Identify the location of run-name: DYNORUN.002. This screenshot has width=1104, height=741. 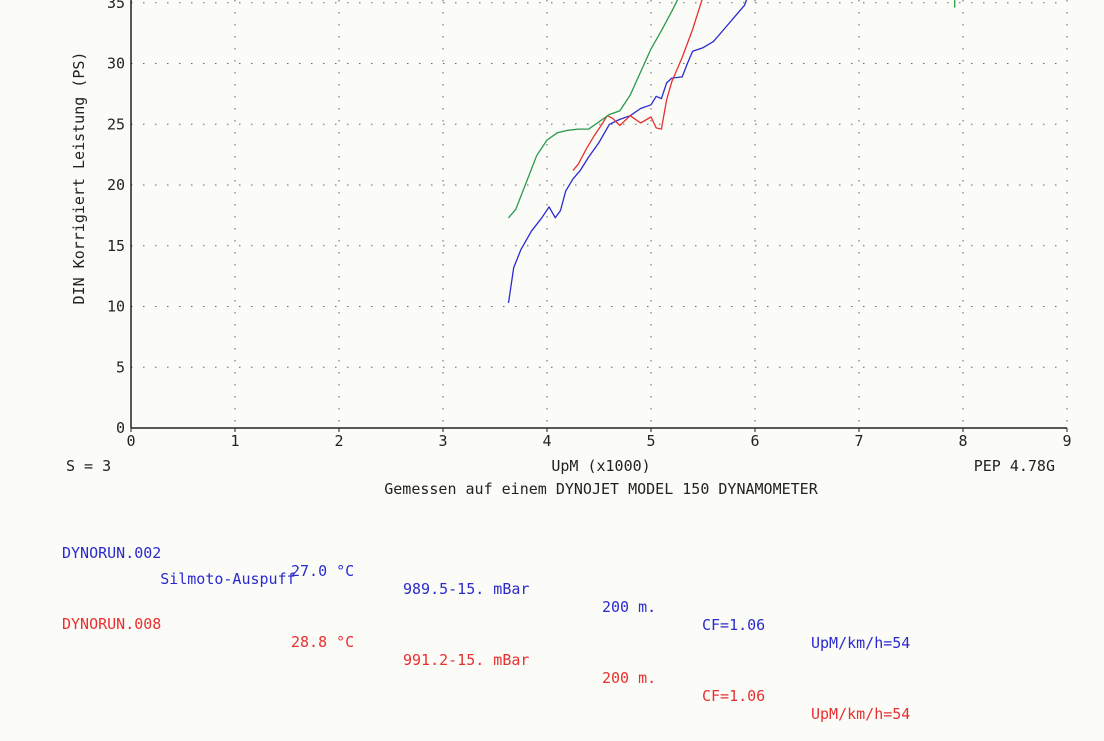
(112, 553).